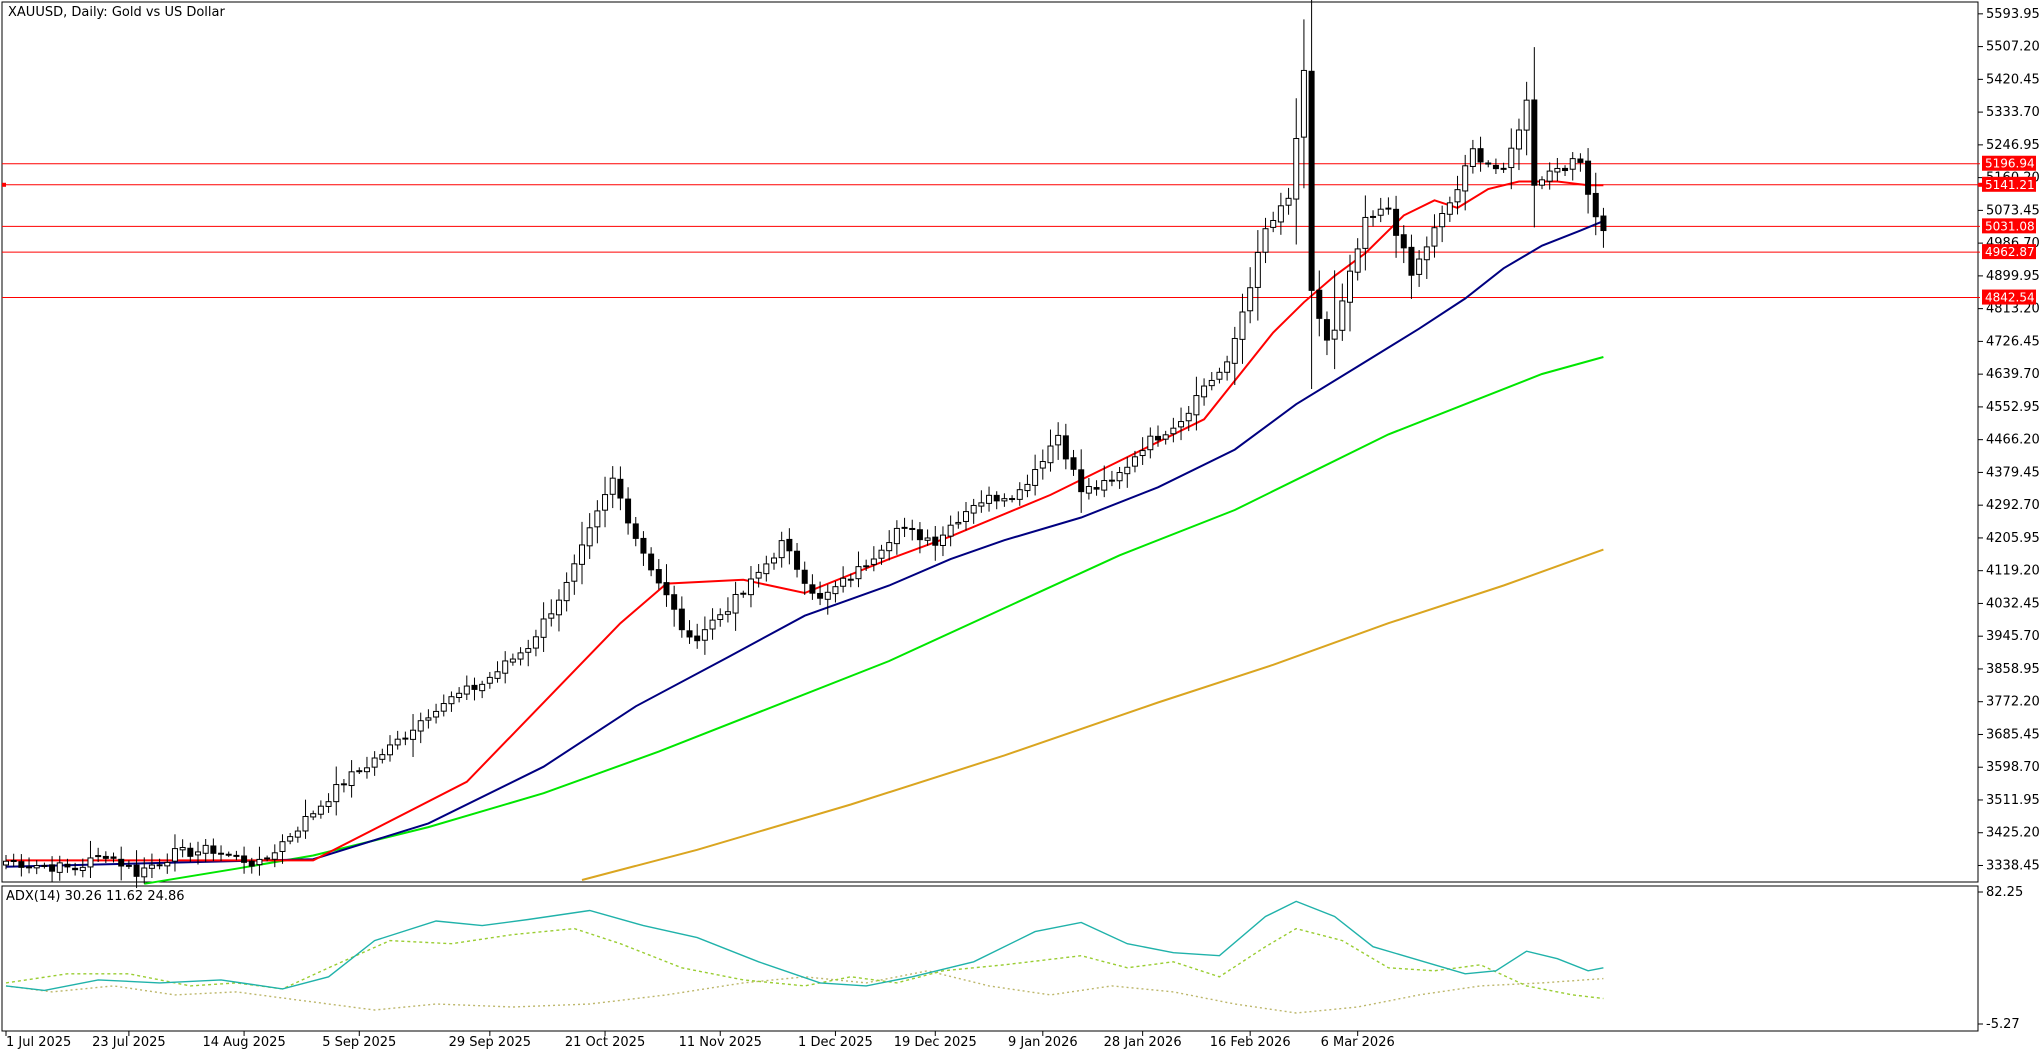  Describe the element at coordinates (2013, 440) in the screenshot. I see `price-tick-label: 4466.20` at that location.